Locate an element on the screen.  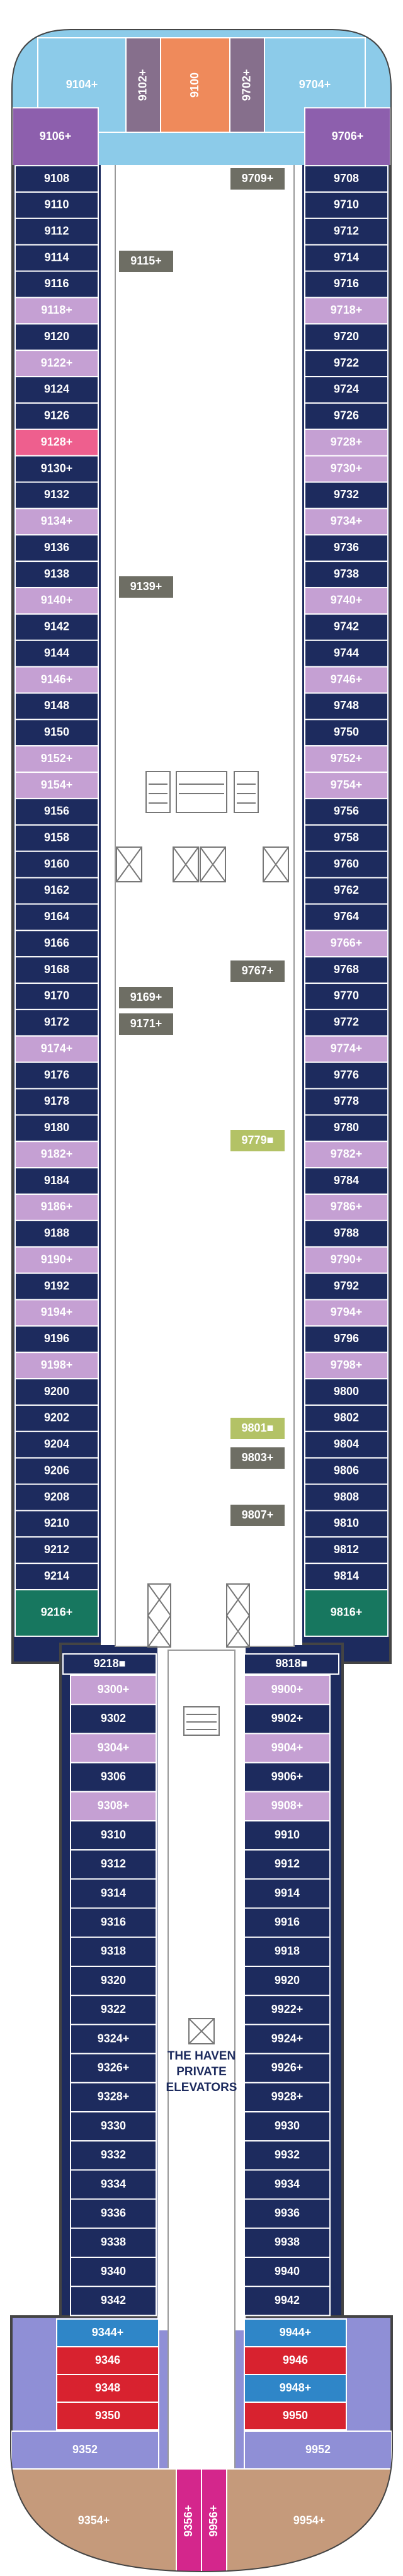
cabin-label: 9110 is located at coordinates (56, 204).